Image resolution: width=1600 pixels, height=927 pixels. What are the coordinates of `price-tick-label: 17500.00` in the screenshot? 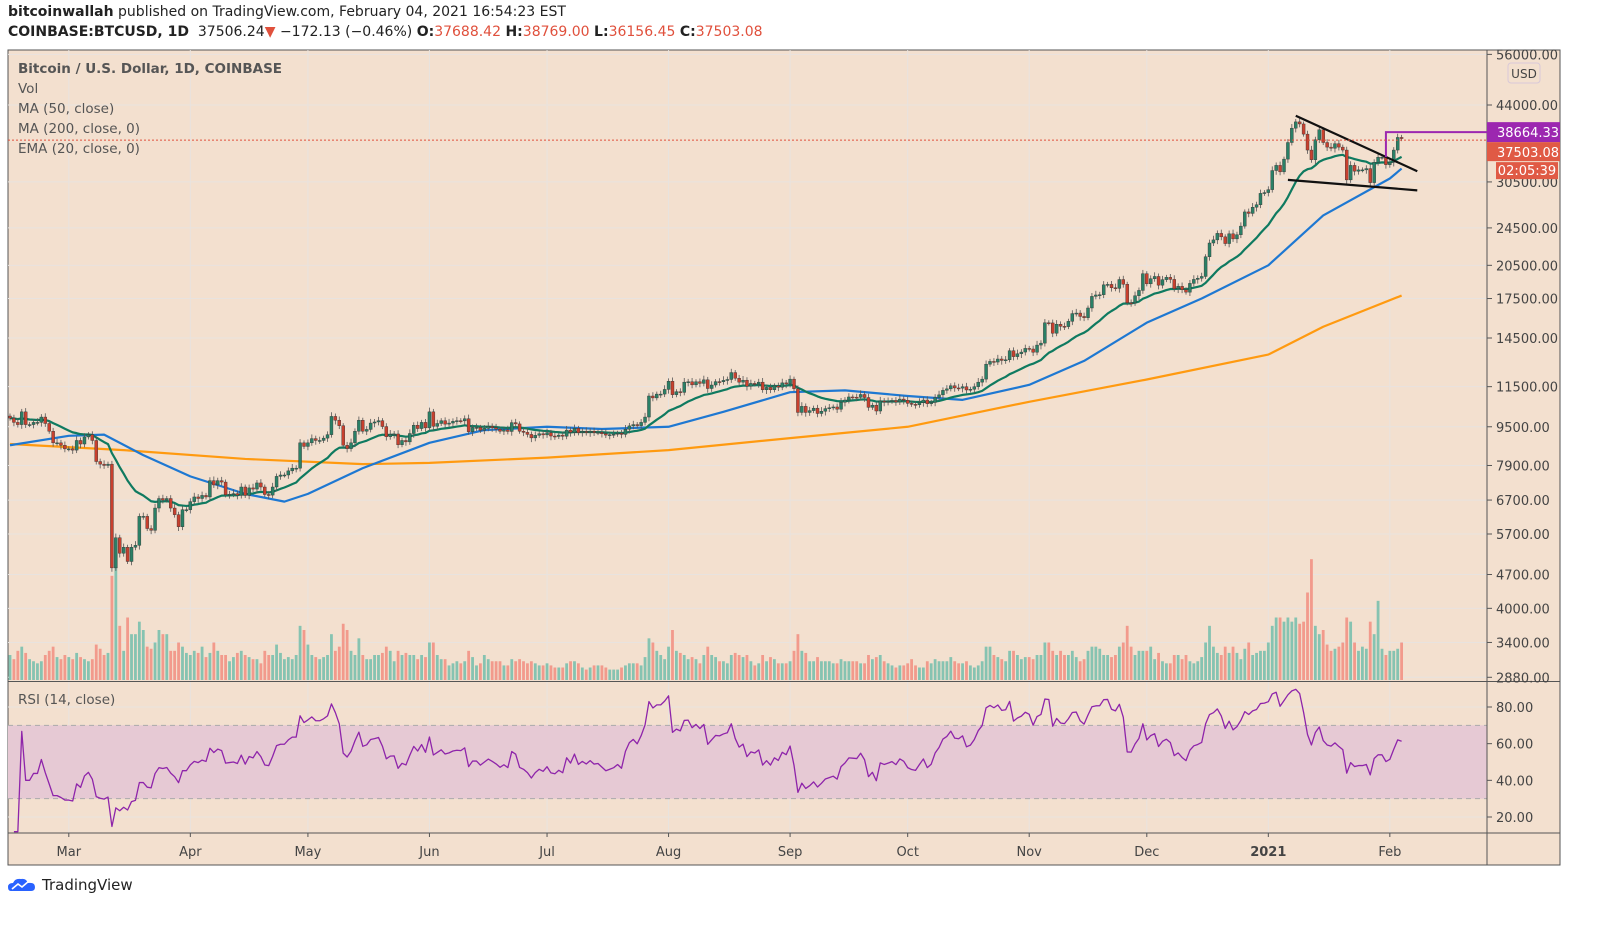 It's located at (1527, 300).